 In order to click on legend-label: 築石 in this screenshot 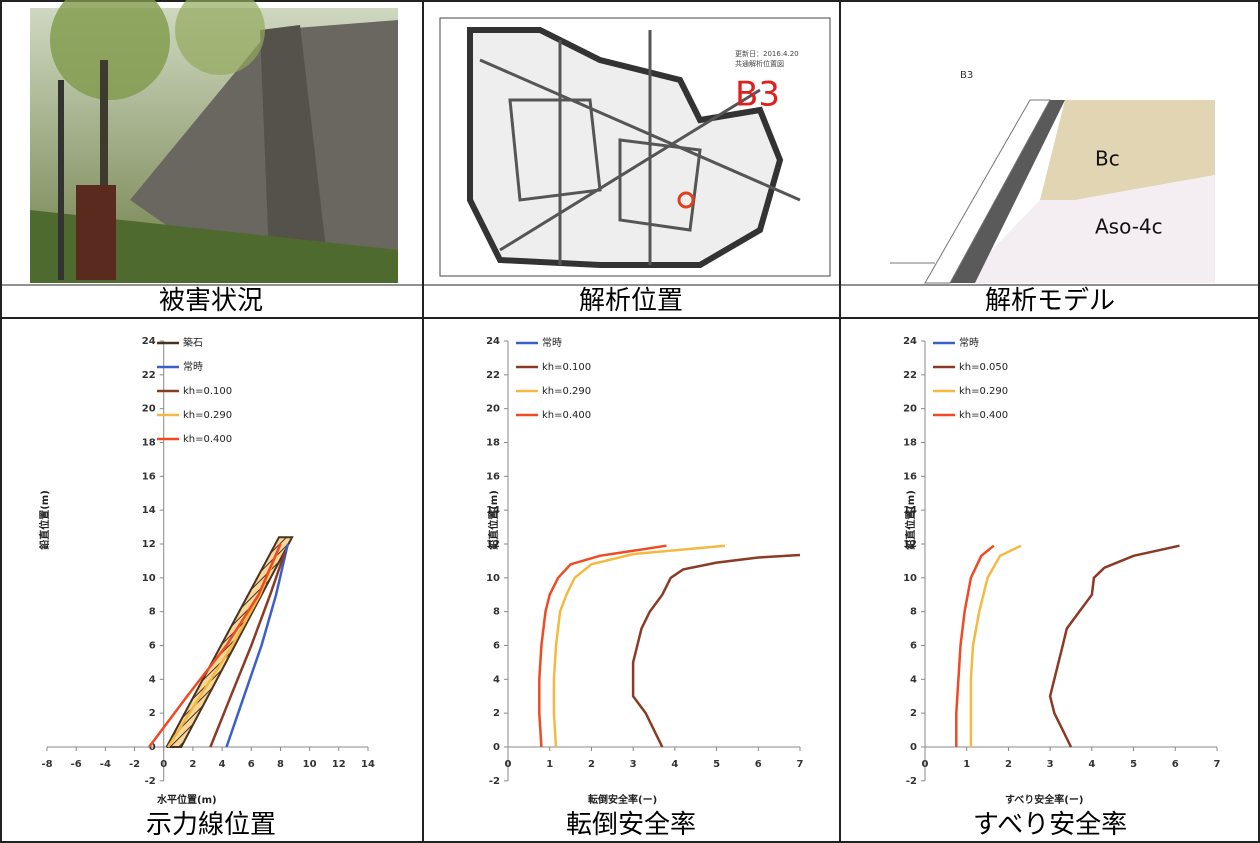, I will do `click(193, 342)`.